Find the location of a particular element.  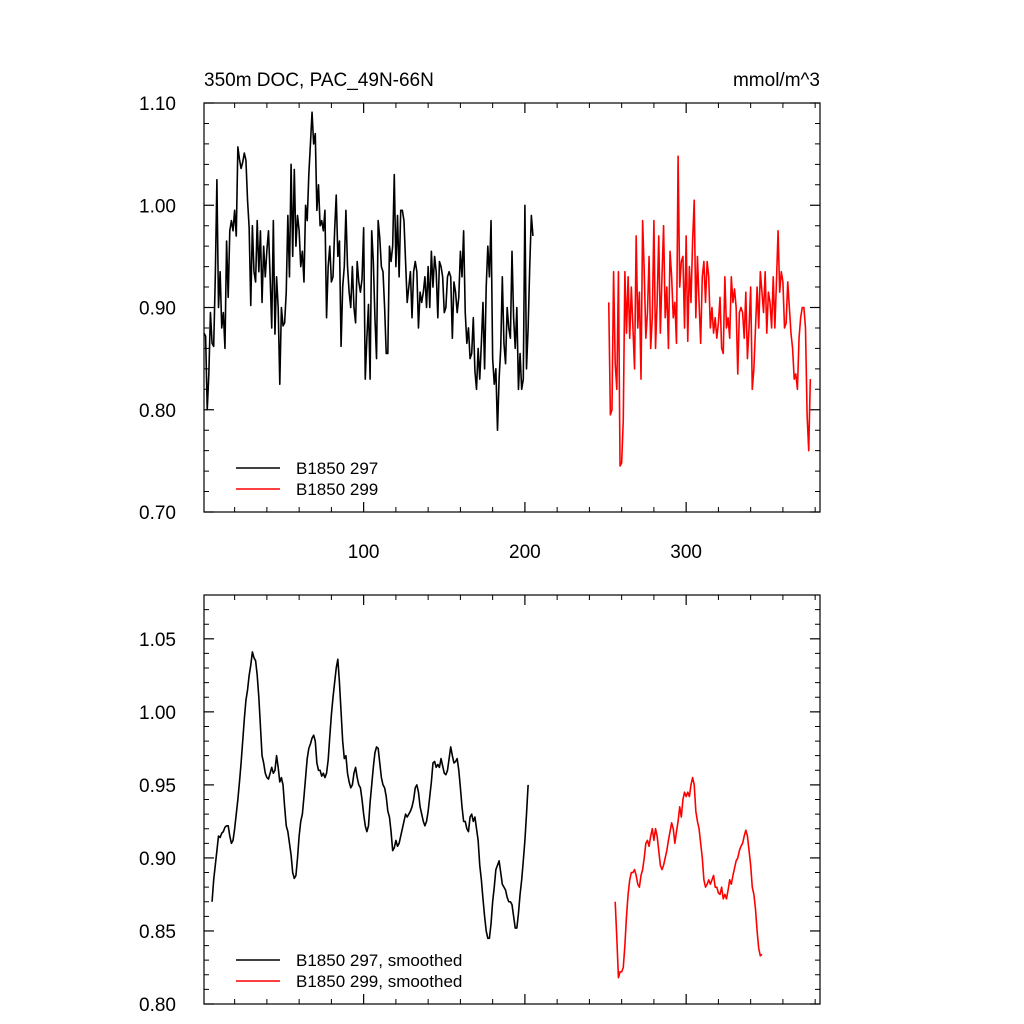

top-panel-units: mmol/m^3 is located at coordinates (776, 80).